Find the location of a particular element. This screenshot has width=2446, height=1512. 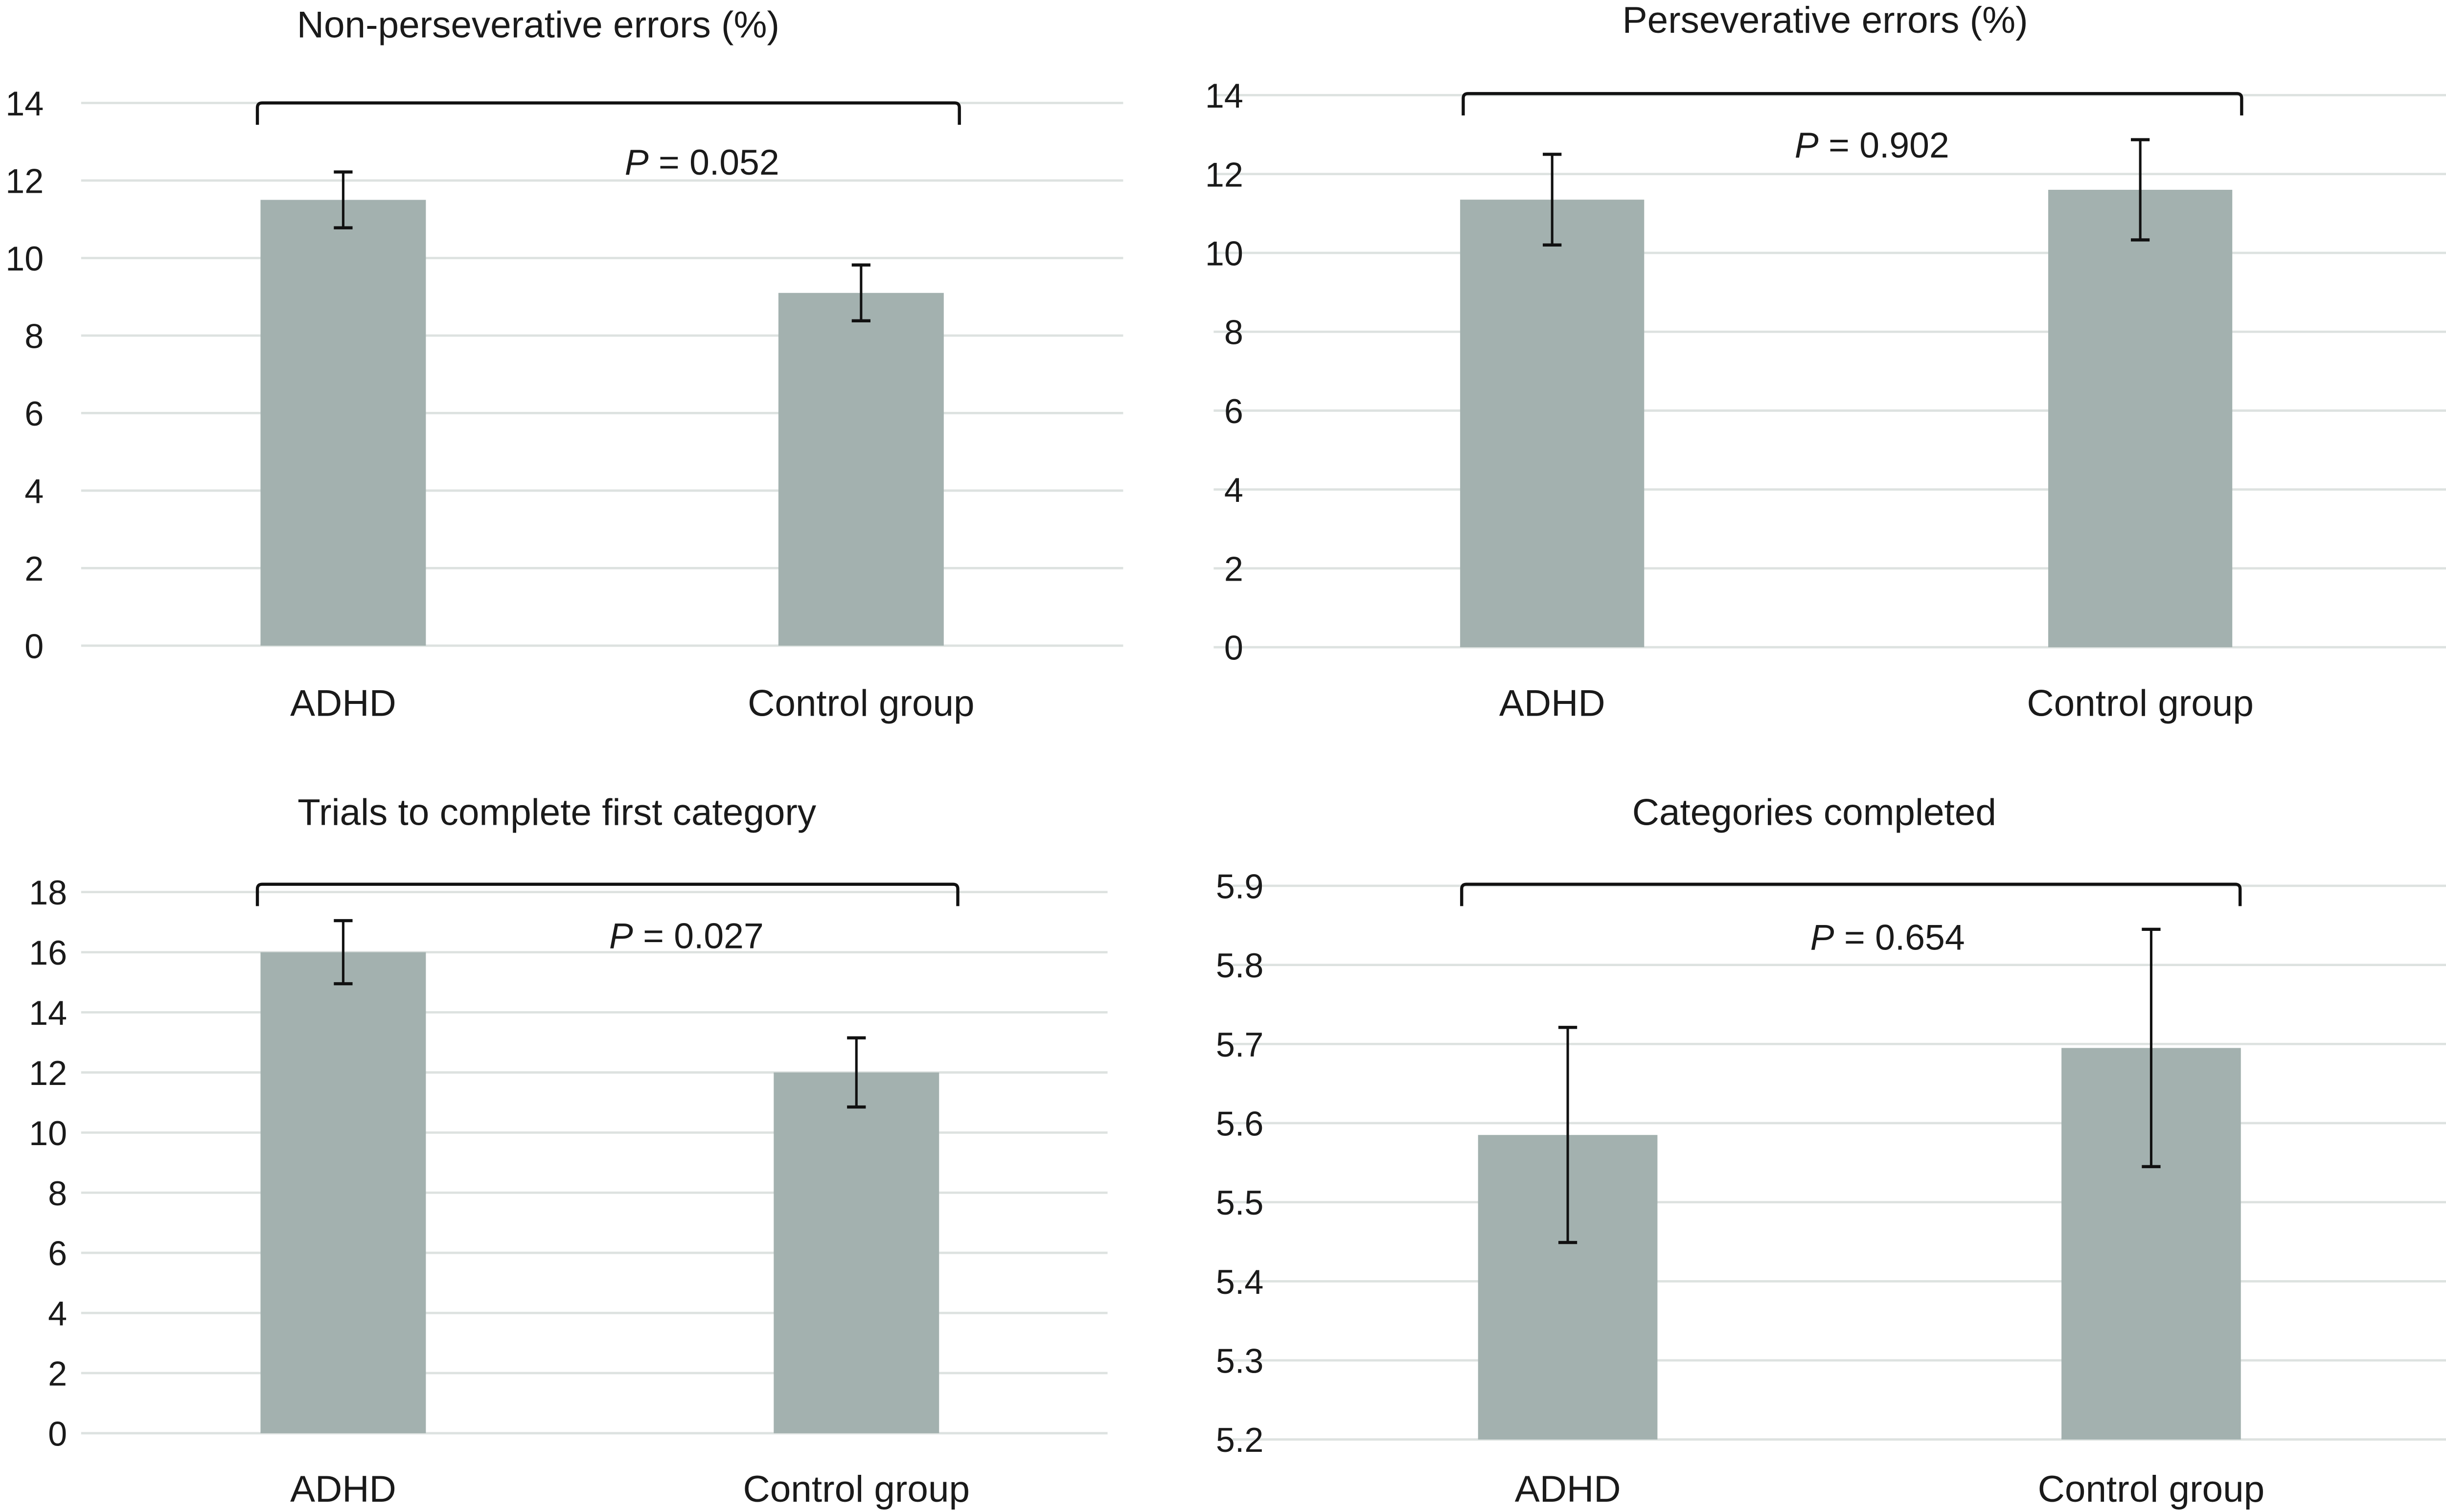

y-tick-label: 5.5 is located at coordinates (1239, 1203).